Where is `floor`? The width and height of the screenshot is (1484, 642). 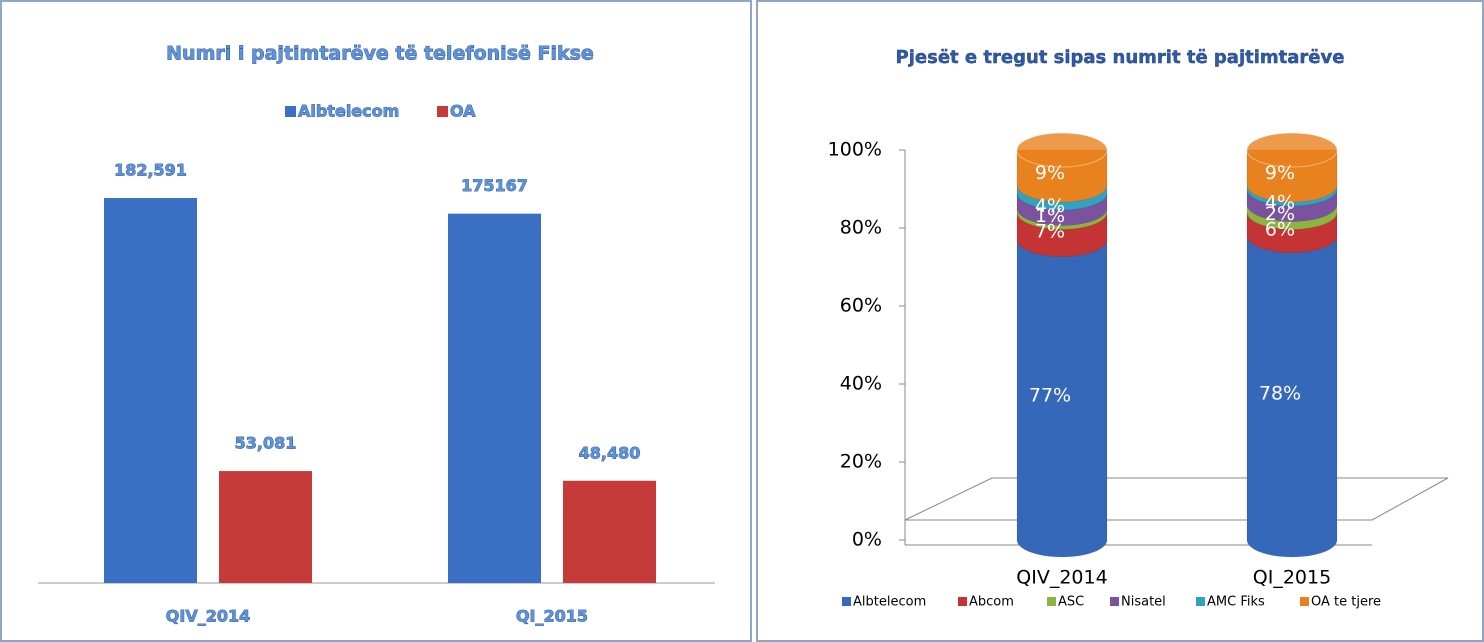 floor is located at coordinates (1176, 499).